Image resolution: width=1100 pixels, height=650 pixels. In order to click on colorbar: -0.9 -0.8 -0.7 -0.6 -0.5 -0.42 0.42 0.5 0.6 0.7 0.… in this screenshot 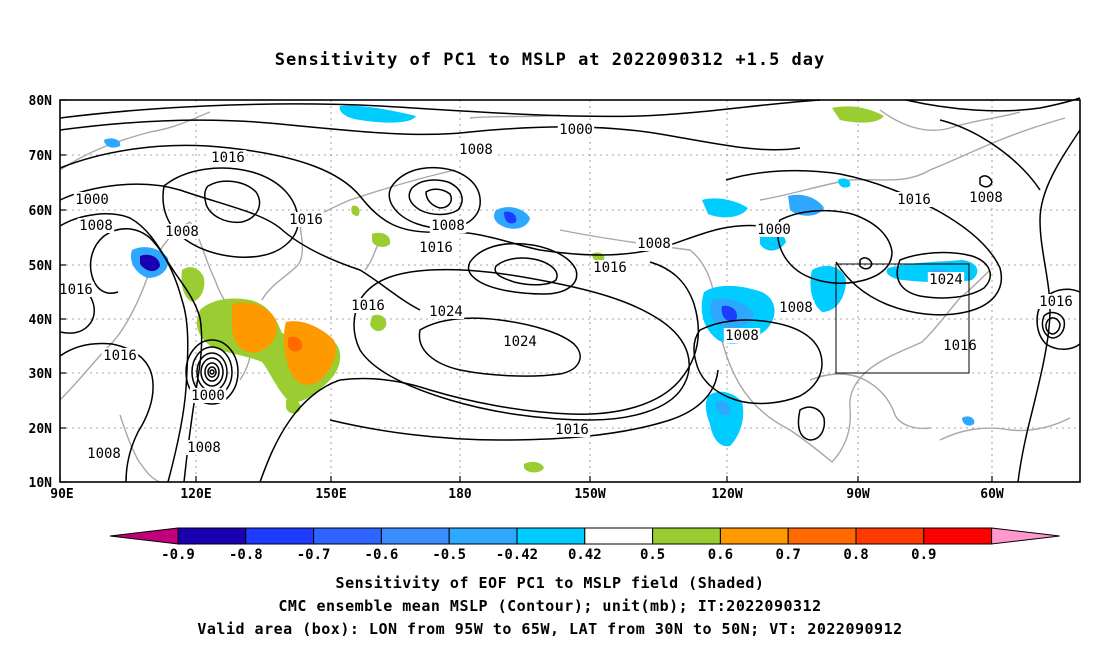, I will do `click(584, 545)`.